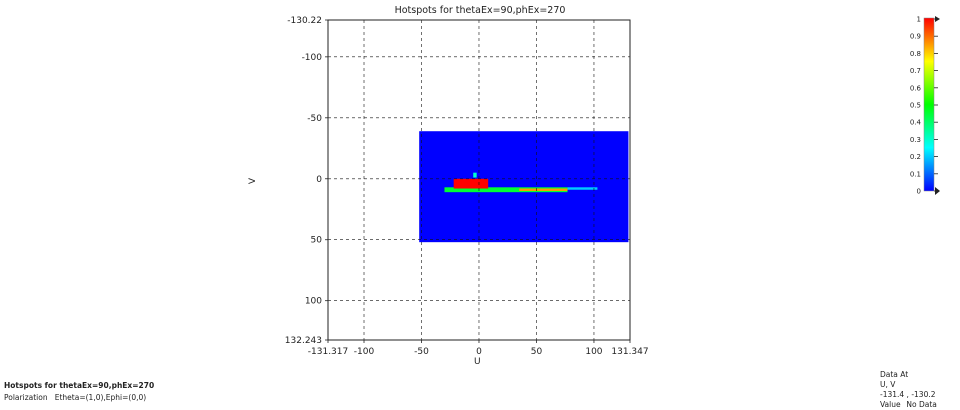 The height and width of the screenshot is (410, 960). Describe the element at coordinates (894, 374) in the screenshot. I see `data-at-heading: Data At` at that location.